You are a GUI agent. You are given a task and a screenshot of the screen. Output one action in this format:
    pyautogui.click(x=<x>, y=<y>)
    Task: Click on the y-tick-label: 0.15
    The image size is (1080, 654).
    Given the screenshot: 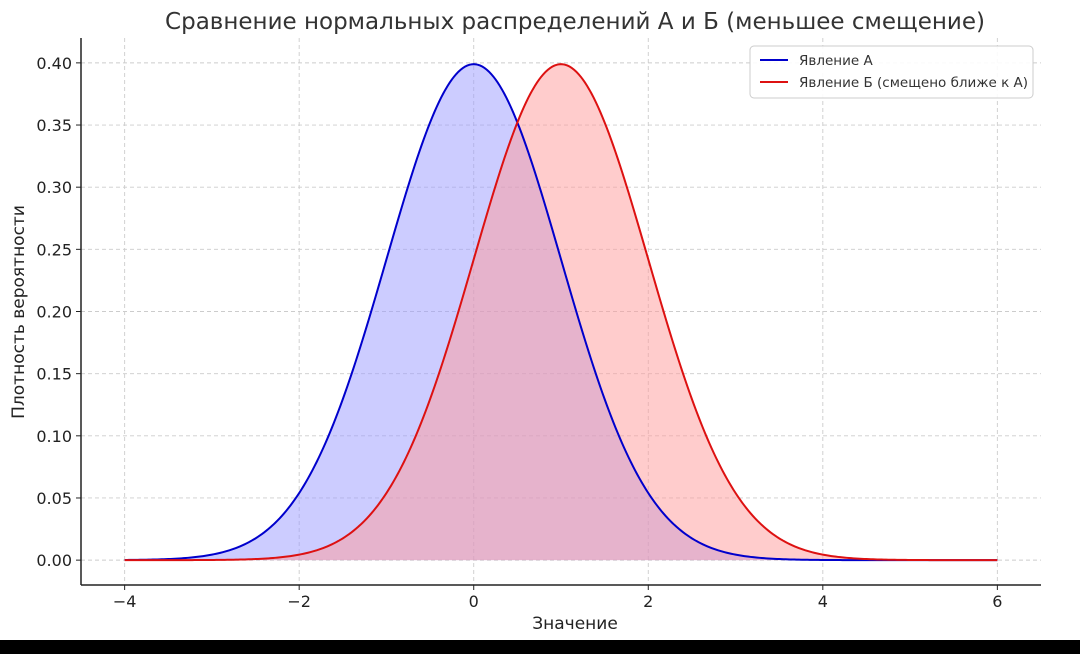 What is the action you would take?
    pyautogui.click(x=54, y=374)
    